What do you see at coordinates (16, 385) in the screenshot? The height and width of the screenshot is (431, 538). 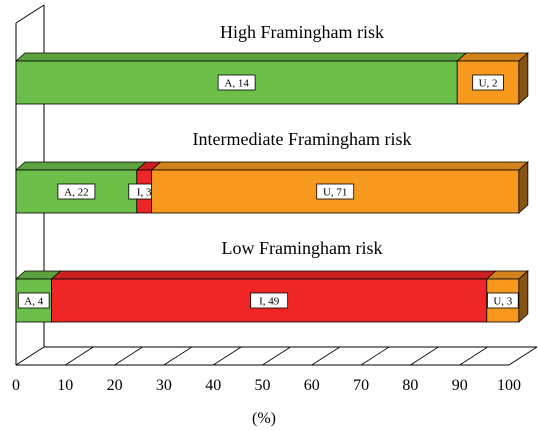 I see `x-tick-label: 0` at bounding box center [16, 385].